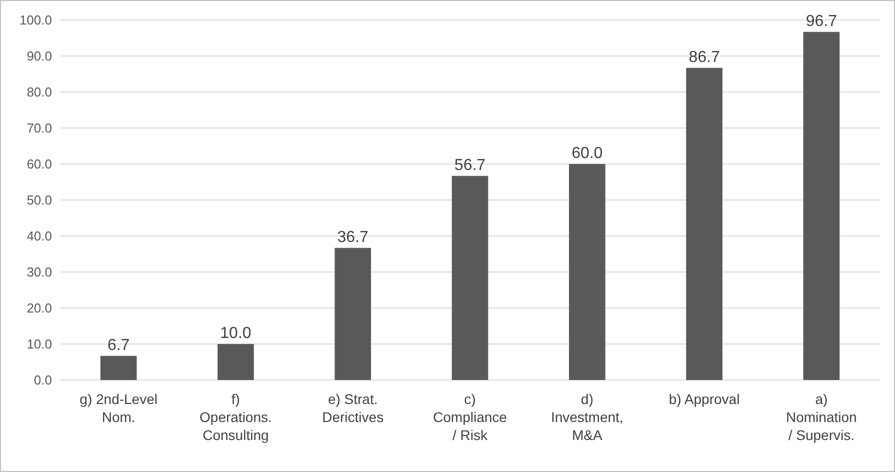 The height and width of the screenshot is (472, 895). What do you see at coordinates (39, 308) in the screenshot?
I see `y-tick-label: 20.0` at bounding box center [39, 308].